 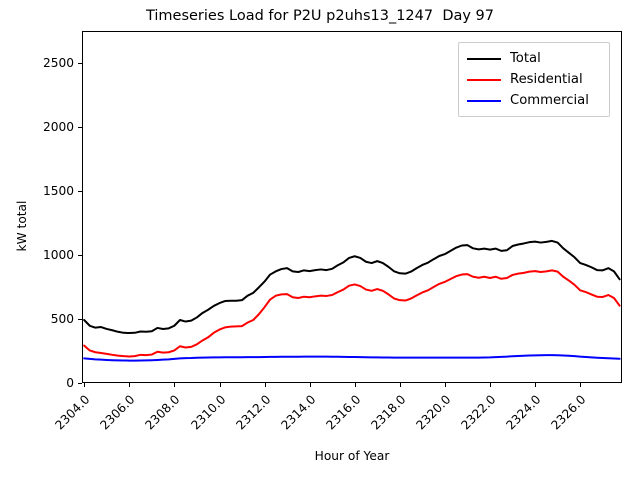 What do you see at coordinates (58, 191) in the screenshot?
I see `y-axis-tick-label: 1500` at bounding box center [58, 191].